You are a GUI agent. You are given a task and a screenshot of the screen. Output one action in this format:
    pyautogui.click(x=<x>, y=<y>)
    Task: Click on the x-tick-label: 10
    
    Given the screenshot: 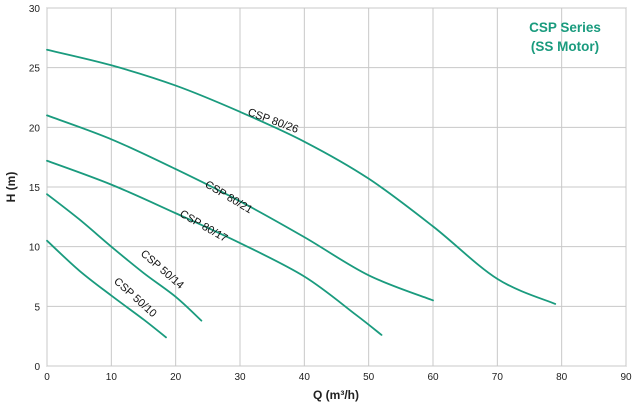 What is the action you would take?
    pyautogui.click(x=112, y=377)
    